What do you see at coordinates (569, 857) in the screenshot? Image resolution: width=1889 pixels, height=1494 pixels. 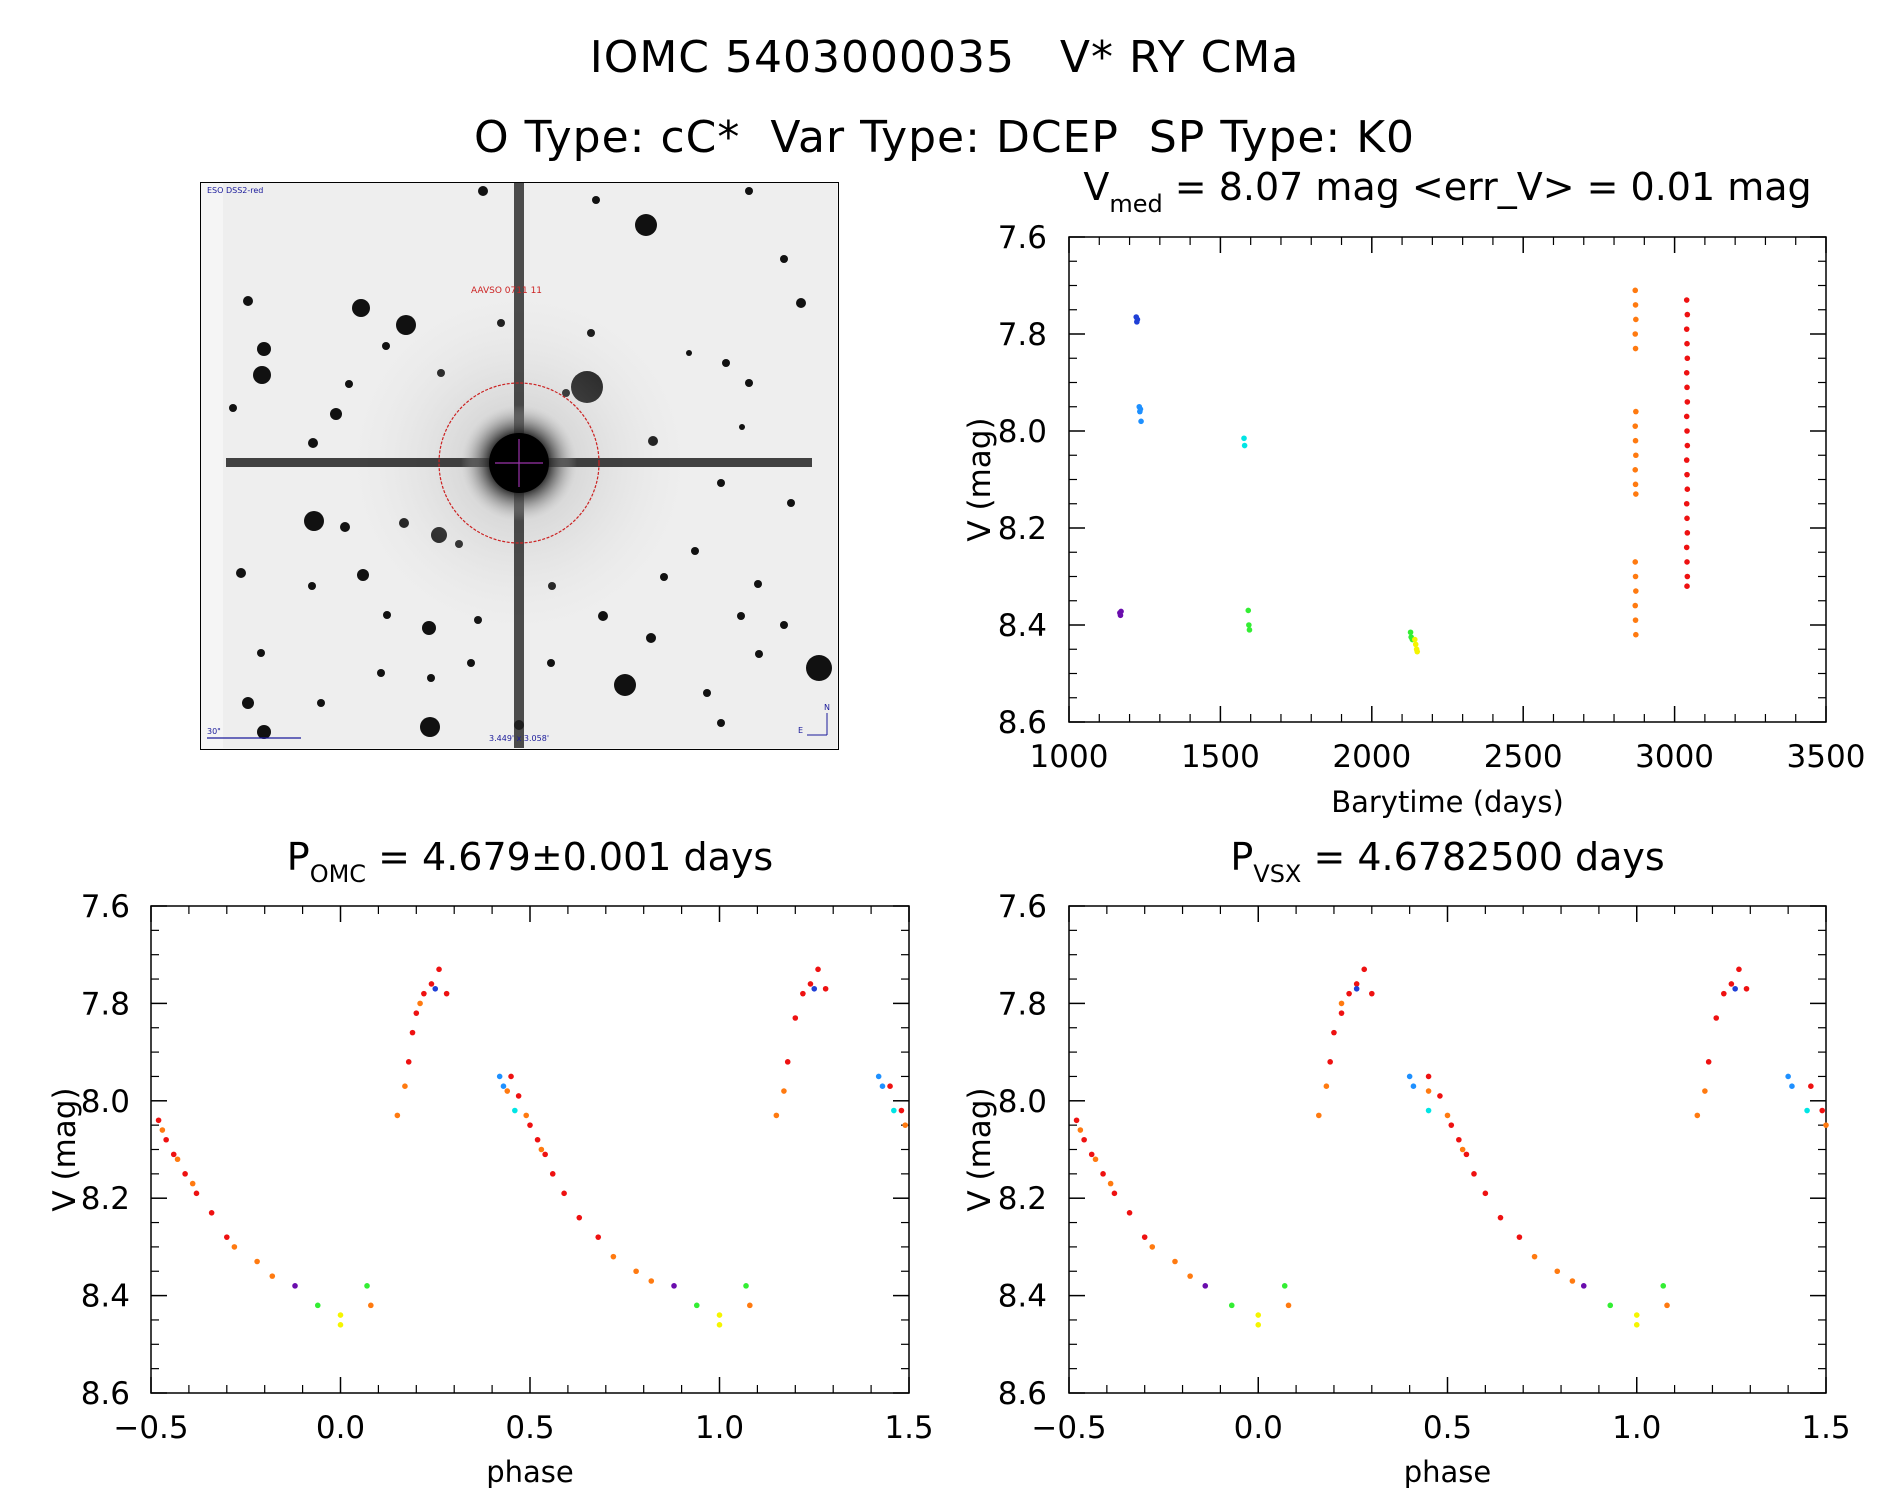 I see `chart-title-rest: = 4.679±0.001 days` at bounding box center [569, 857].